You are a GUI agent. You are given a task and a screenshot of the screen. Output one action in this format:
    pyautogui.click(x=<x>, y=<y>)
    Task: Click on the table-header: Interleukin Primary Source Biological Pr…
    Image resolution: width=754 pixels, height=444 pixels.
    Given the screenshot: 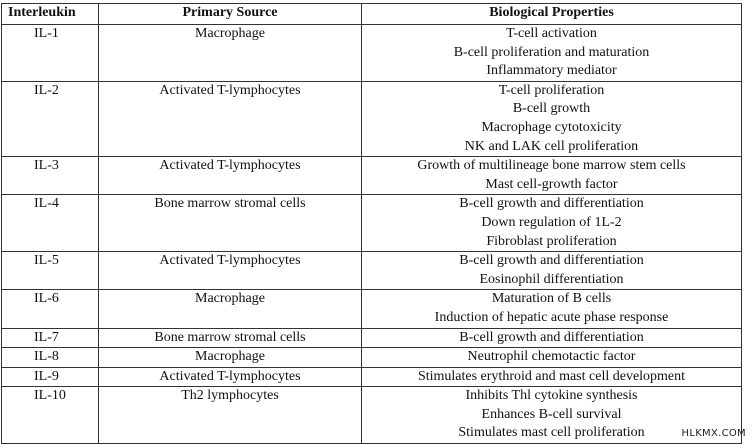 What is the action you would take?
    pyautogui.click(x=371, y=14)
    